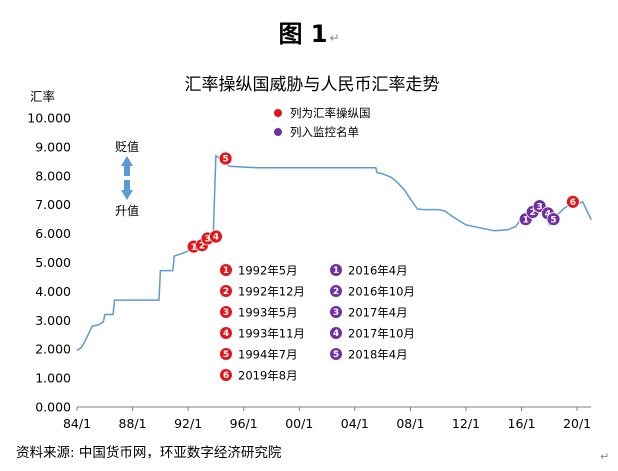 The width and height of the screenshot is (618, 471). Describe the element at coordinates (299, 423) in the screenshot. I see `x-tick-label: 00/1` at that location.